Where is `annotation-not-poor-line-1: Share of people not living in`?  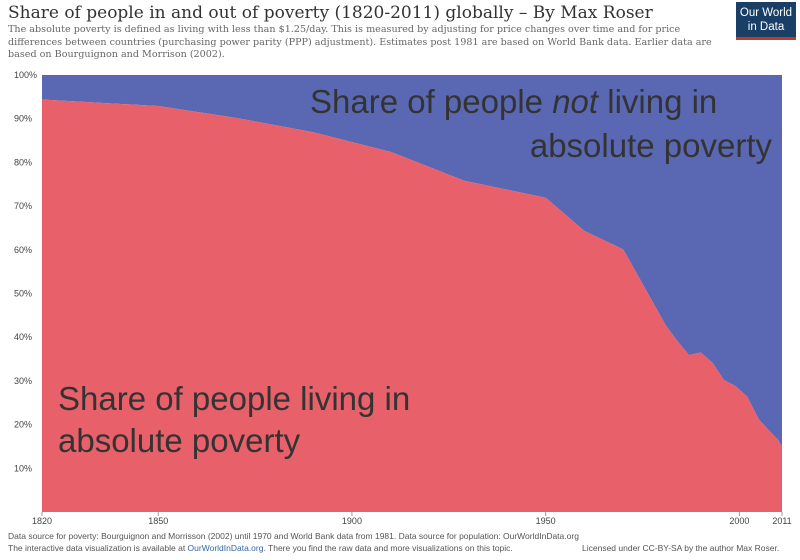 annotation-not-poor-line-1: Share of people not living in is located at coordinates (513, 101).